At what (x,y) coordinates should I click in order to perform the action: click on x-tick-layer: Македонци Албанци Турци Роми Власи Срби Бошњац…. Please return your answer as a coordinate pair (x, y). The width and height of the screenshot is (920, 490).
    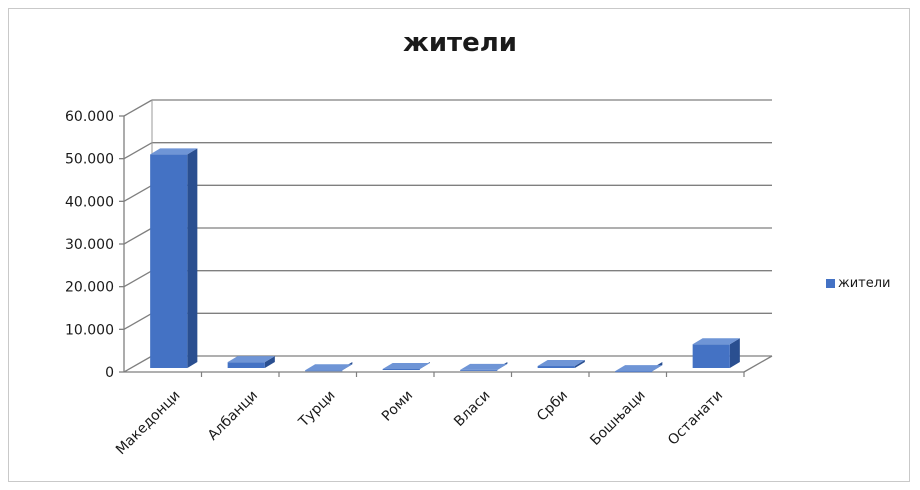
    Looking at the image, I should click on (419, 423).